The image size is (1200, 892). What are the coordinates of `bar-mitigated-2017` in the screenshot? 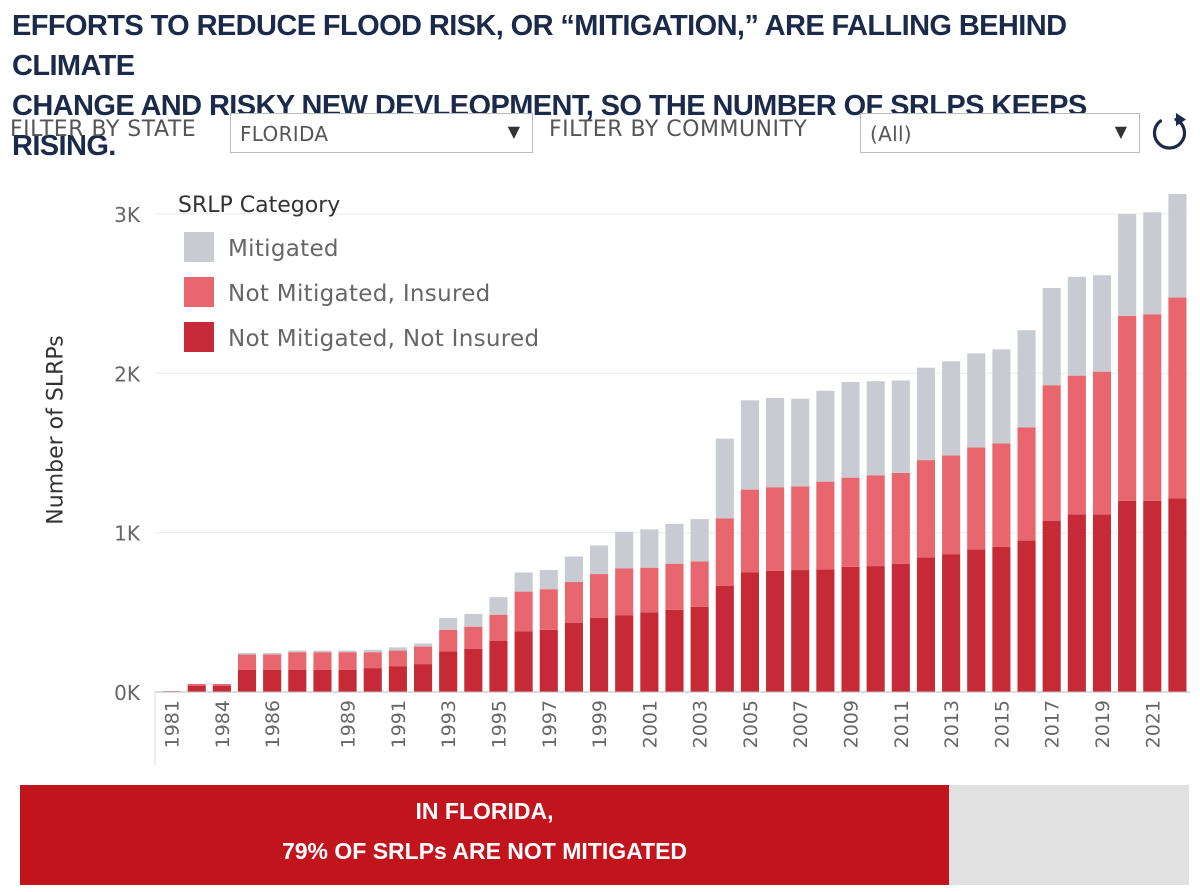 It's located at (1051, 336).